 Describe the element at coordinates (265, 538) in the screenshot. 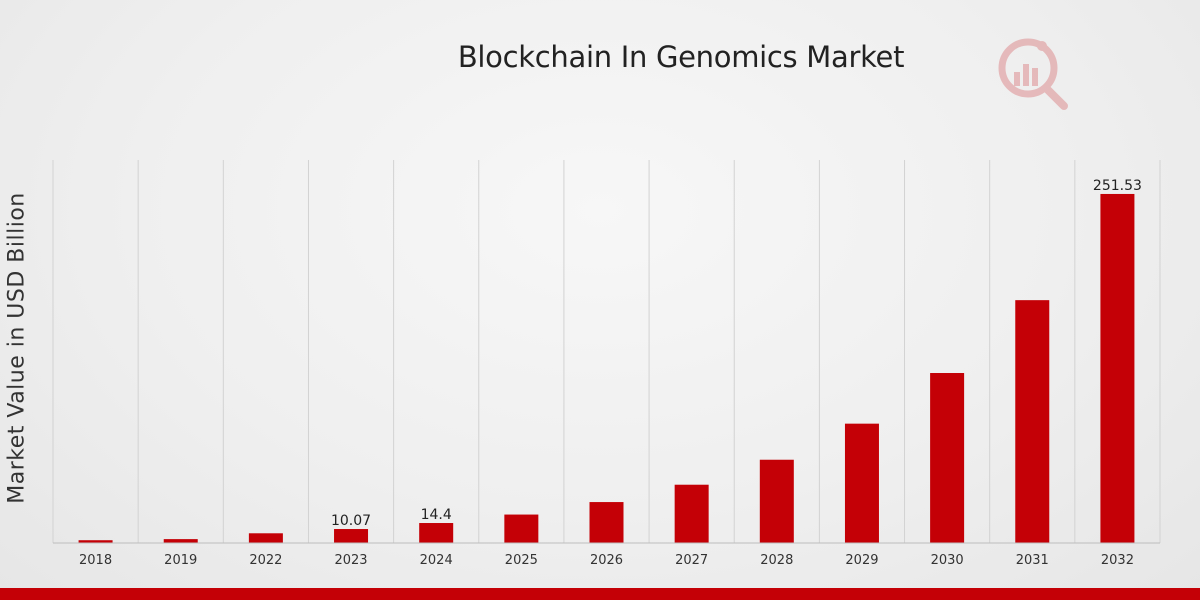

I see `bar-2022` at that location.